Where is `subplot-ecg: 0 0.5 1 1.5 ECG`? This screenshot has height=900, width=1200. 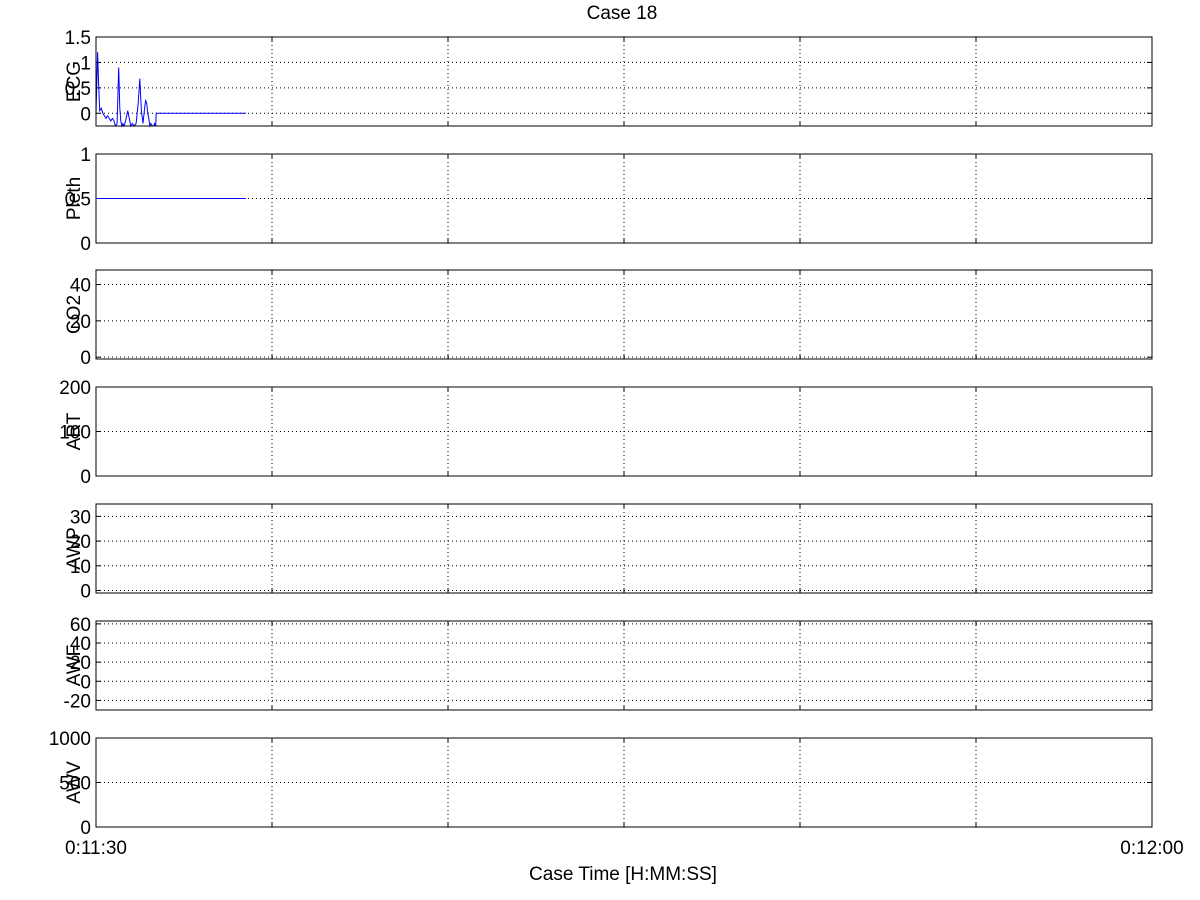
subplot-ecg: 0 0.5 1 1.5 ECG is located at coordinates (608, 78).